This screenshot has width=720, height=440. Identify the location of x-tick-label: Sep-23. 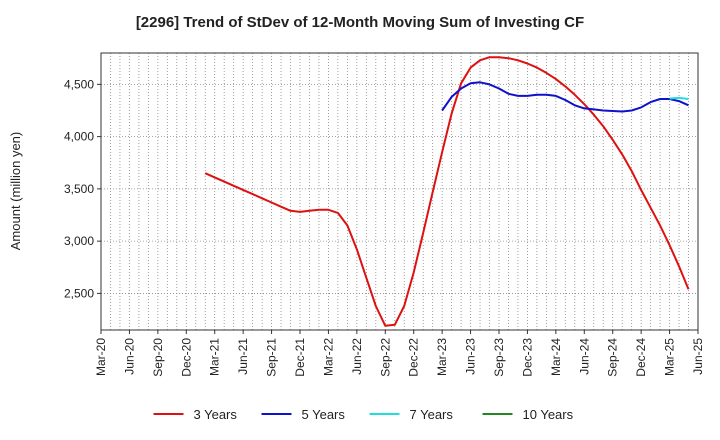
(499, 357).